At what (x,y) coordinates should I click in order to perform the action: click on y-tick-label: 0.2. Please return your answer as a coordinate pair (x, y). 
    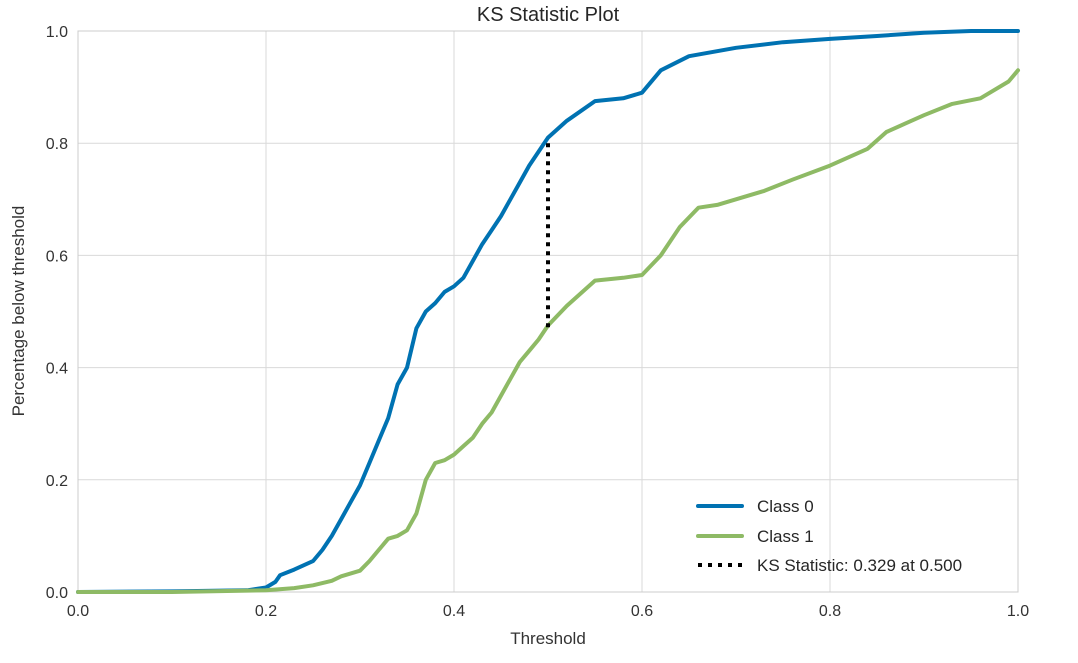
    Looking at the image, I should click on (57, 481).